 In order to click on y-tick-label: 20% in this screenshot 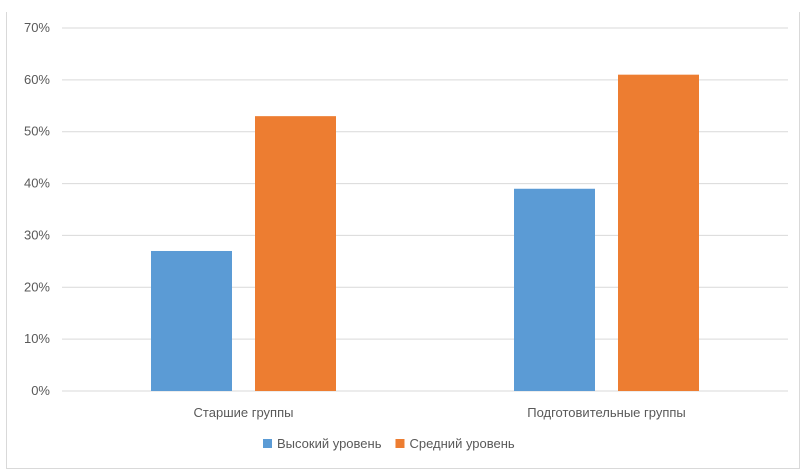, I will do `click(37, 286)`.